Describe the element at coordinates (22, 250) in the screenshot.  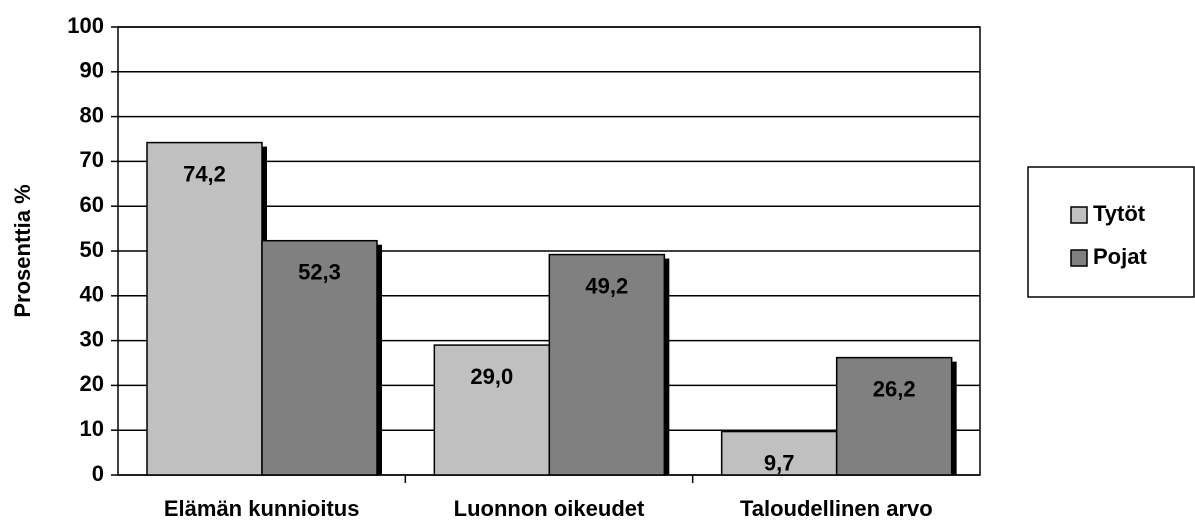
I see `y-axis-label: Prosenttia %` at that location.